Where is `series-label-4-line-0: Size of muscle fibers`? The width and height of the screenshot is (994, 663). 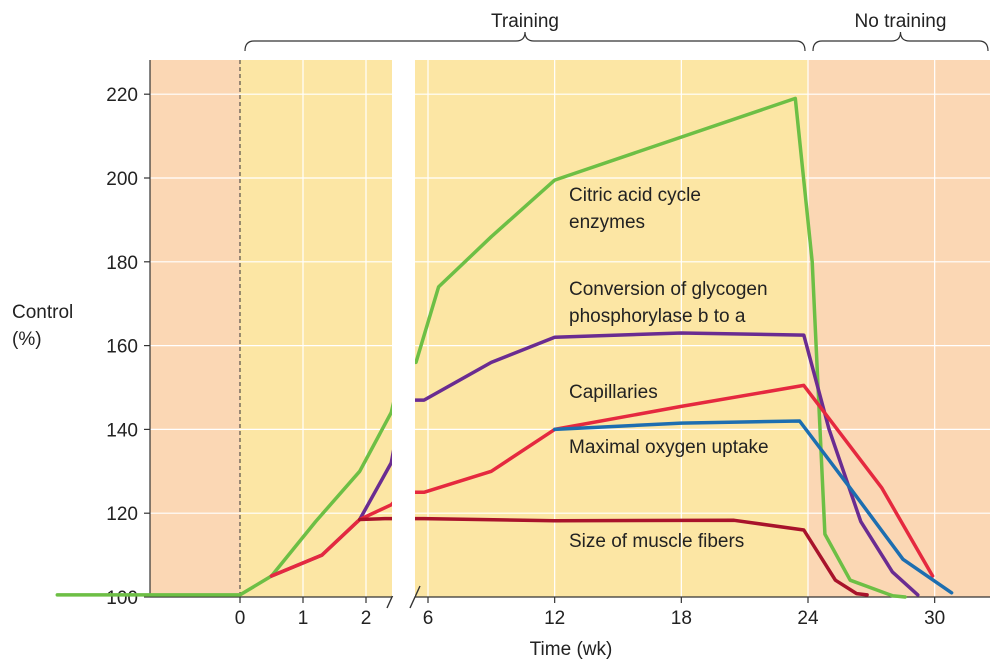
series-label-4-line-0: Size of muscle fibers is located at coordinates (656, 541).